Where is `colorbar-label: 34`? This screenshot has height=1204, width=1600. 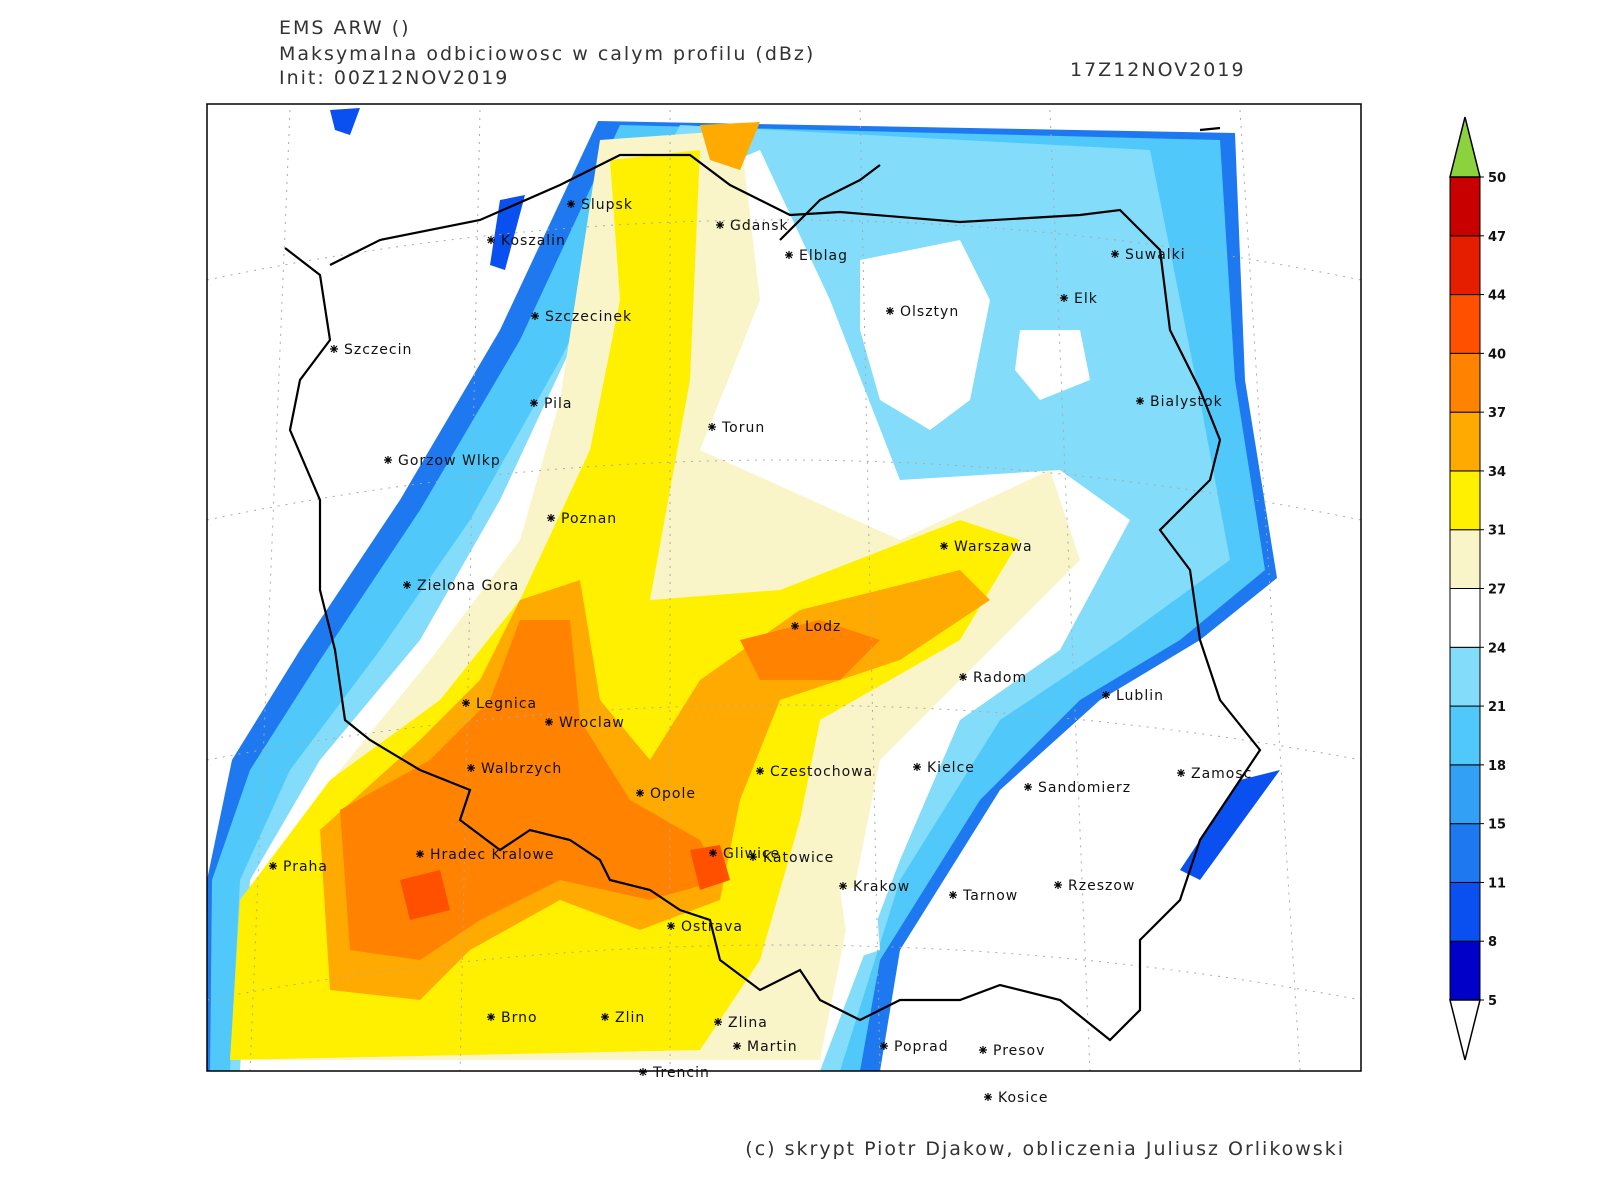
colorbar-label: 34 is located at coordinates (1497, 472).